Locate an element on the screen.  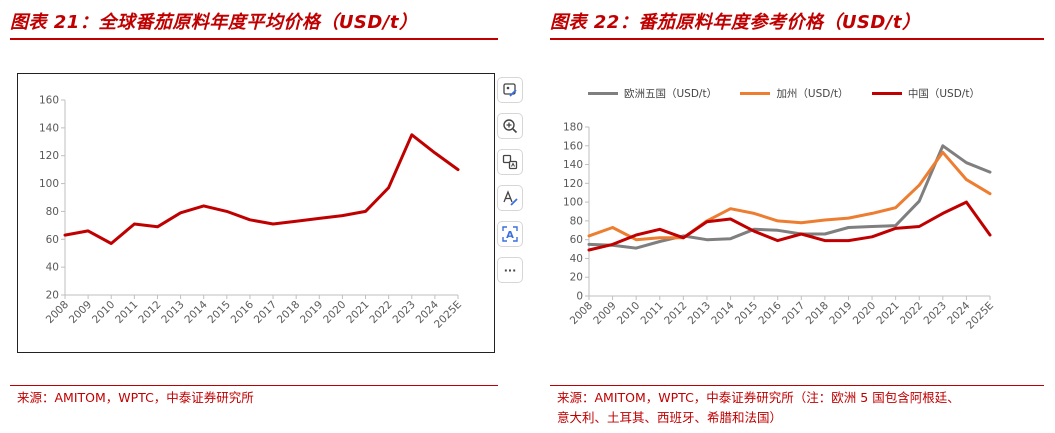
legend-swatch-china is located at coordinates (886, 93).